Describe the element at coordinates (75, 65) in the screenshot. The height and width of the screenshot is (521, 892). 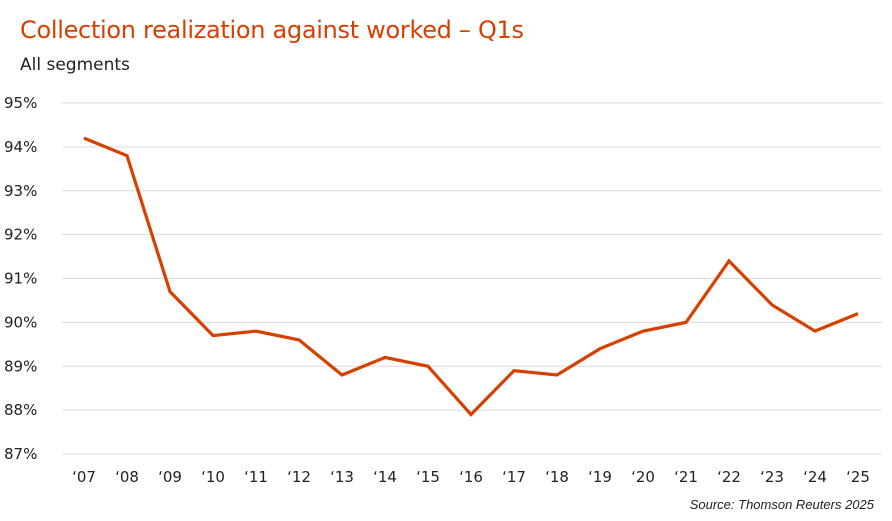
I see `chart-subtitle: All segments` at that location.